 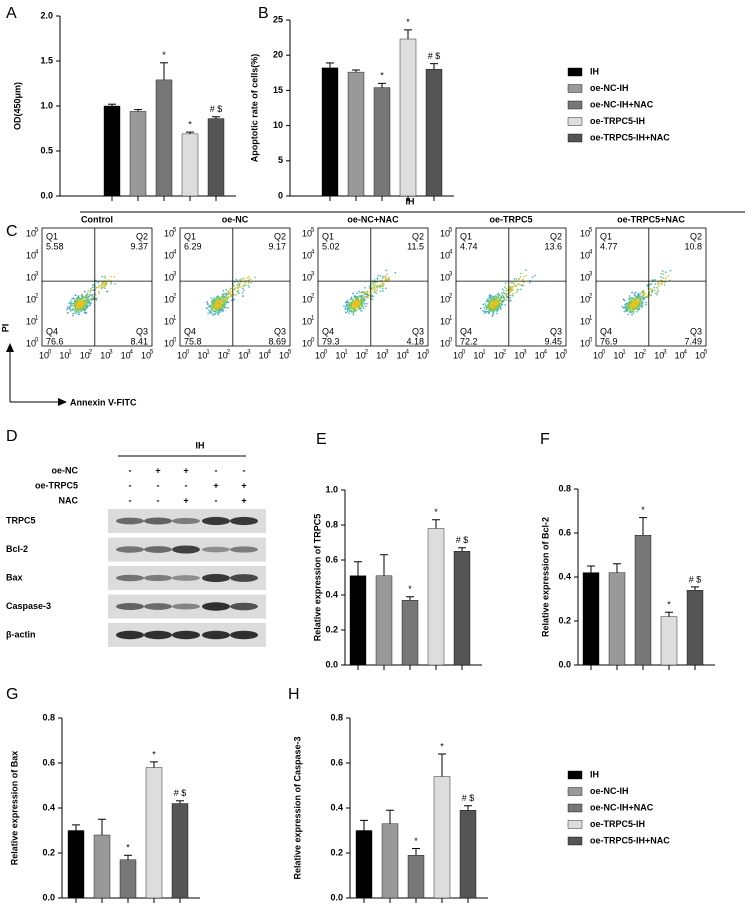 I want to click on quadrant-name: Q2, so click(x=280, y=236).